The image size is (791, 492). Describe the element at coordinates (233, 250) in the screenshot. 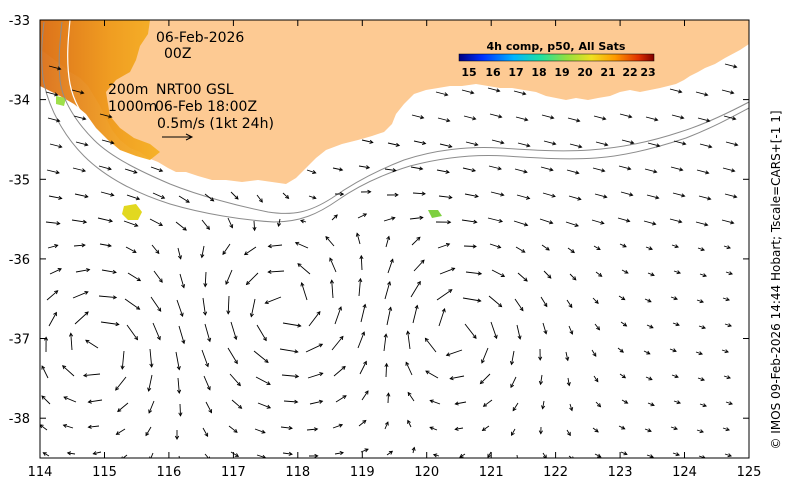

I see `x-tick-117: 117` at that location.